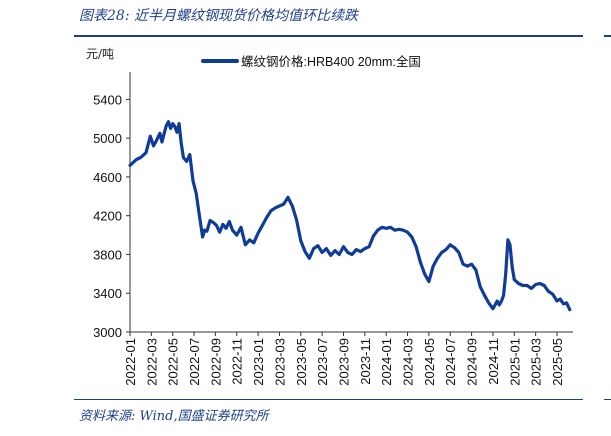  I want to click on x-tick-label: 2024-05, so click(429, 362).